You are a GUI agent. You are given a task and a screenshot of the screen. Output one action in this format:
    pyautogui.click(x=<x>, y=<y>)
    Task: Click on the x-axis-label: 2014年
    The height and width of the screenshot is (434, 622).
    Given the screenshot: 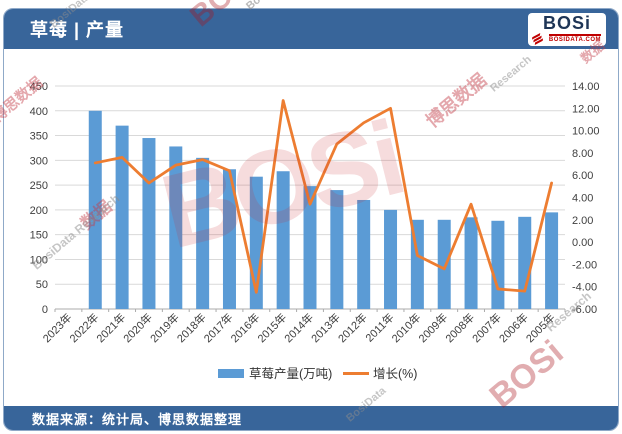 What is the action you would take?
    pyautogui.click(x=298, y=327)
    